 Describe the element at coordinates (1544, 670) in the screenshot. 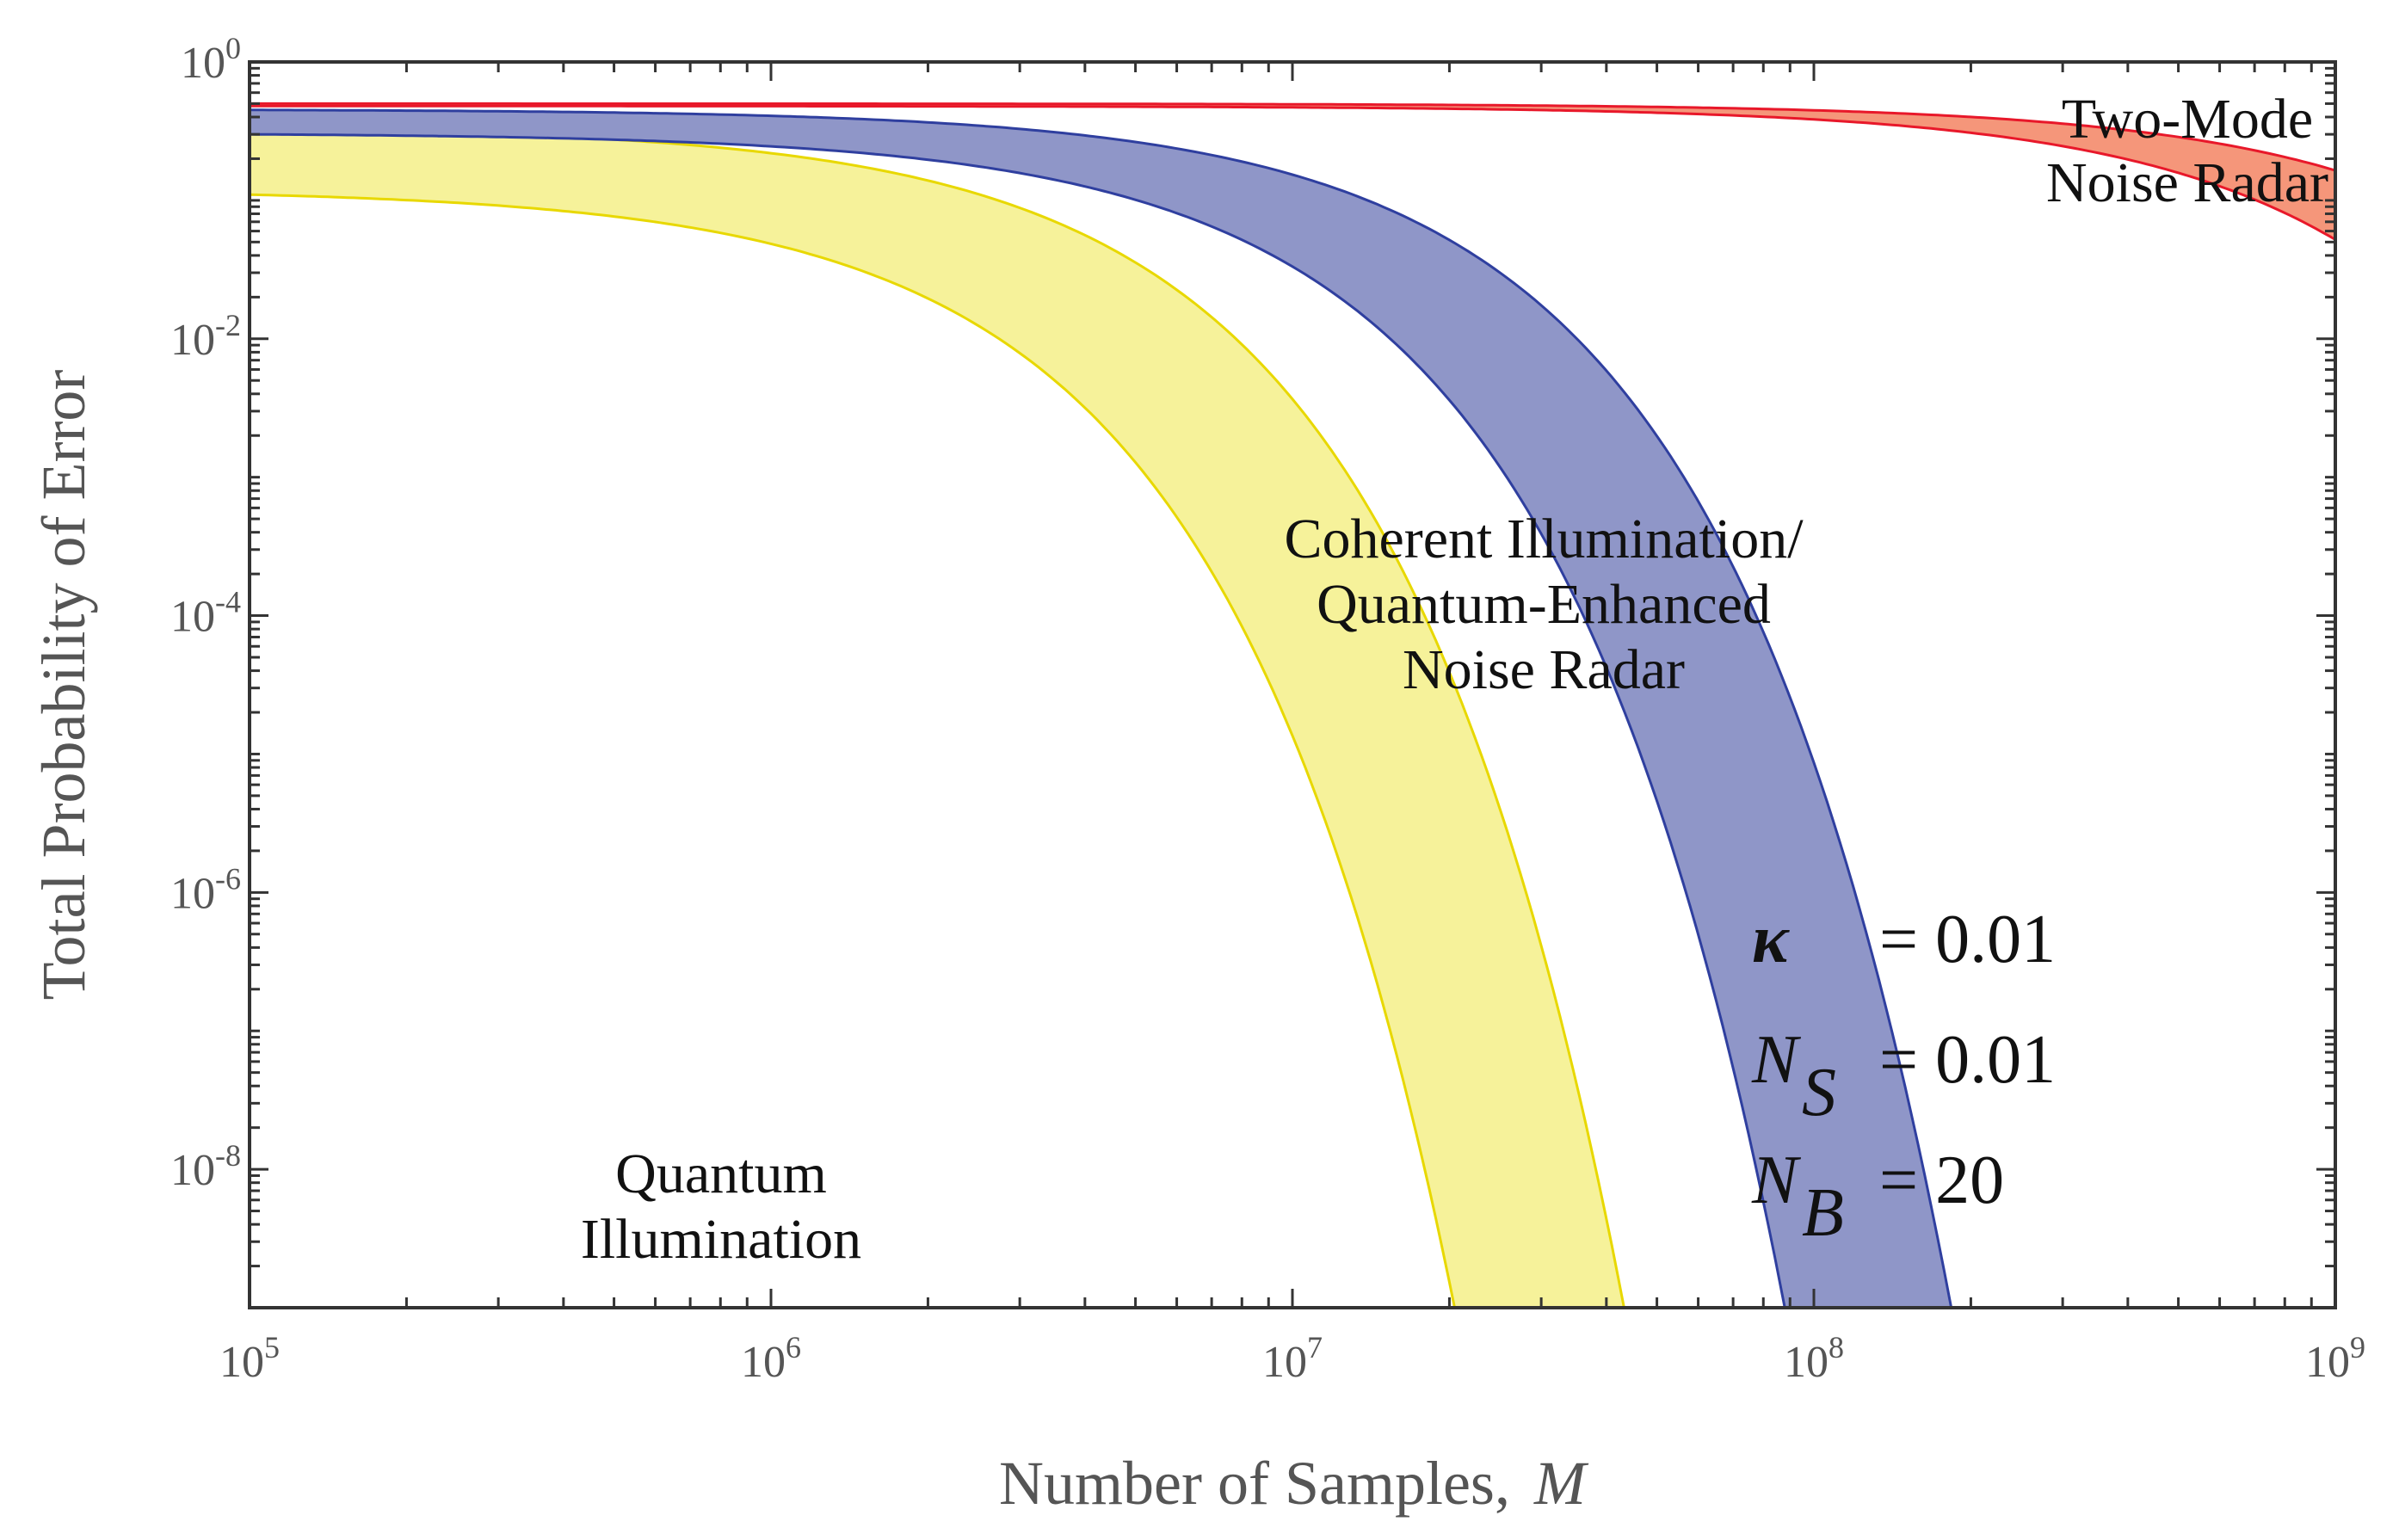

I see `series-label-1-line-2: Noise Radar` at that location.